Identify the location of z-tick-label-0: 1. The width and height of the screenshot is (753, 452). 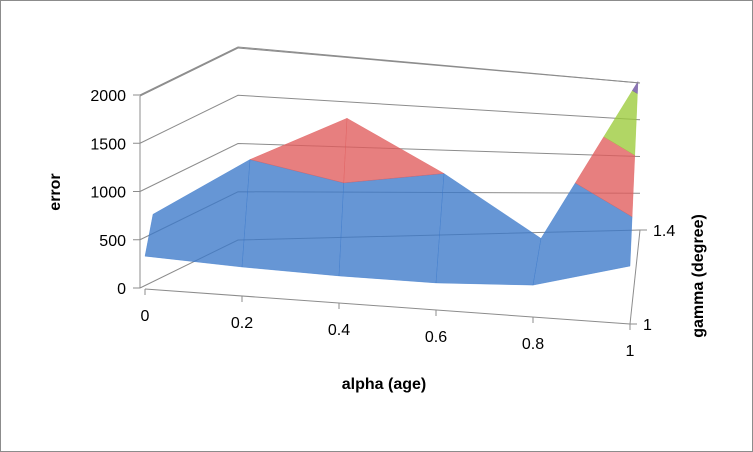
(647, 325).